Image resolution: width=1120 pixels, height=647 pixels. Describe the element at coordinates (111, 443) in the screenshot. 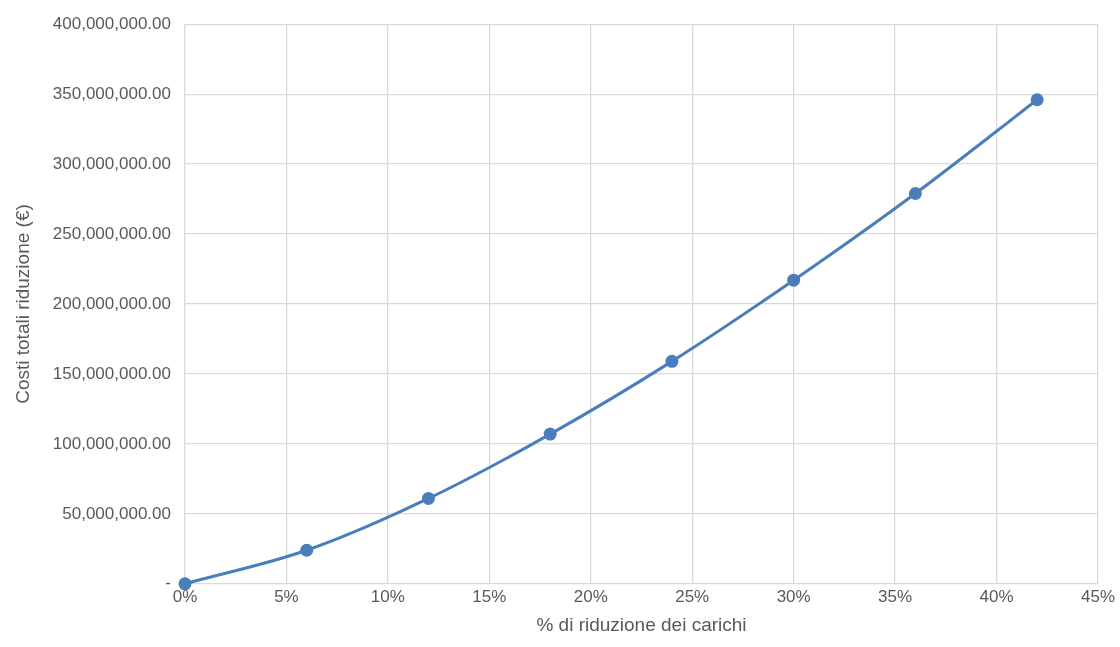

I see `y-tick-label: 100,000,000.00` at that location.